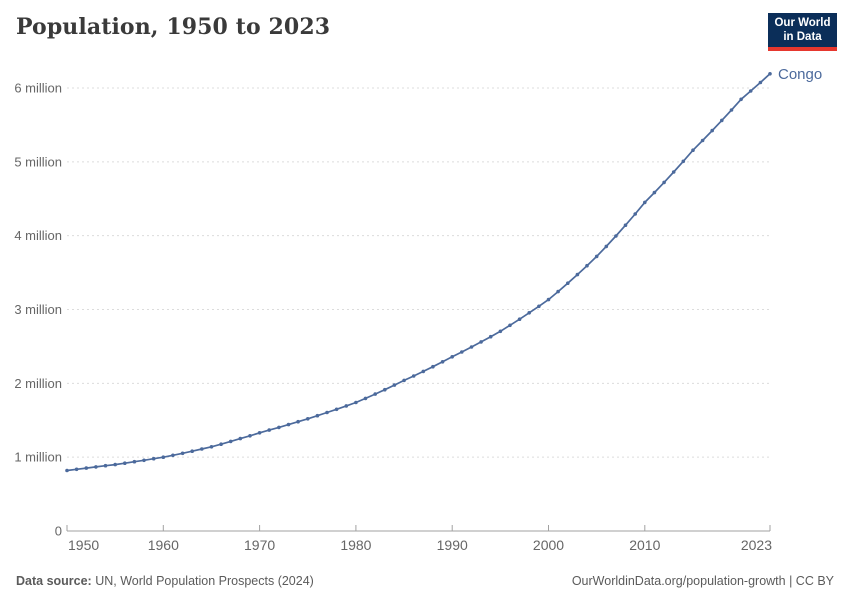  I want to click on y-tick-label: 6 million, so click(38, 88).